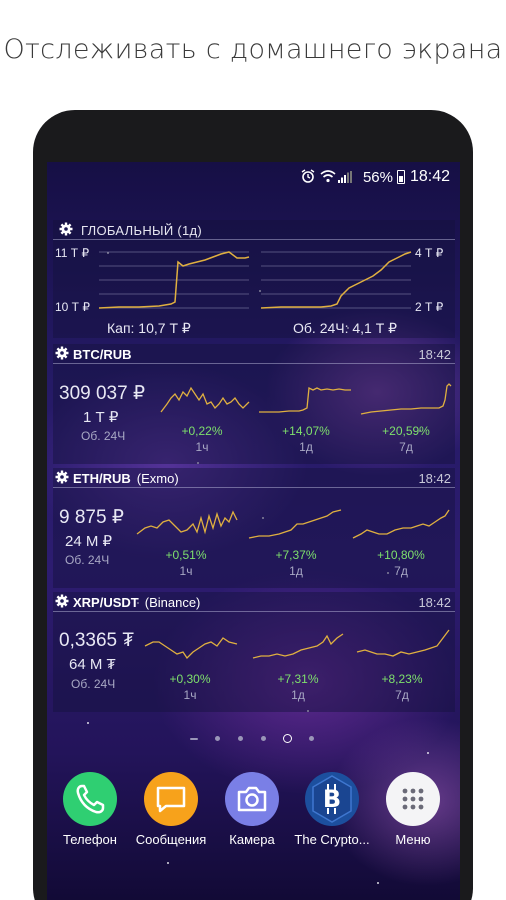 This screenshot has width=506, height=900. I want to click on svg-text: B, so click(332, 799).